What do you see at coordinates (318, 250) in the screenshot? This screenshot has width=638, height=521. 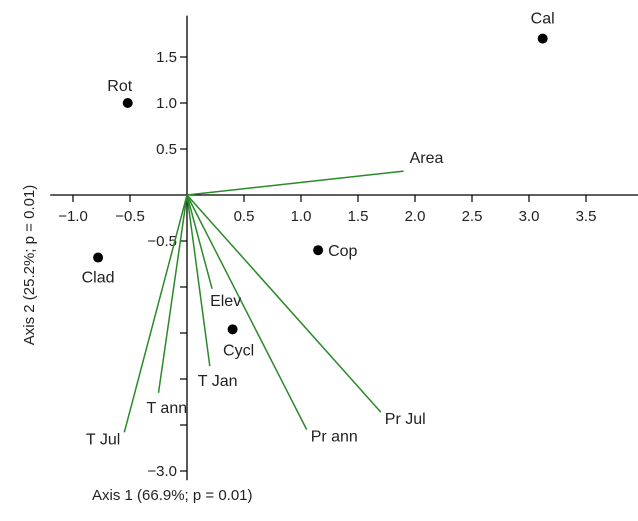 I see `point-cop` at bounding box center [318, 250].